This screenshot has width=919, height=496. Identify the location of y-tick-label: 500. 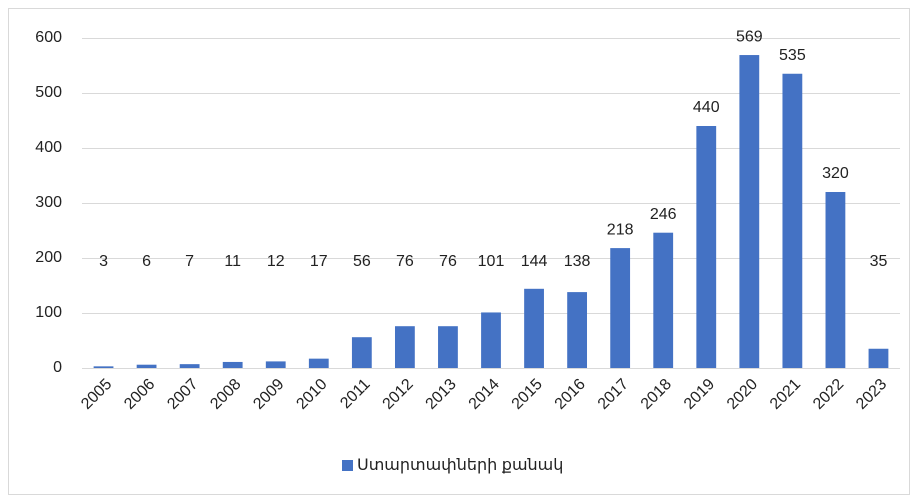
(48, 92).